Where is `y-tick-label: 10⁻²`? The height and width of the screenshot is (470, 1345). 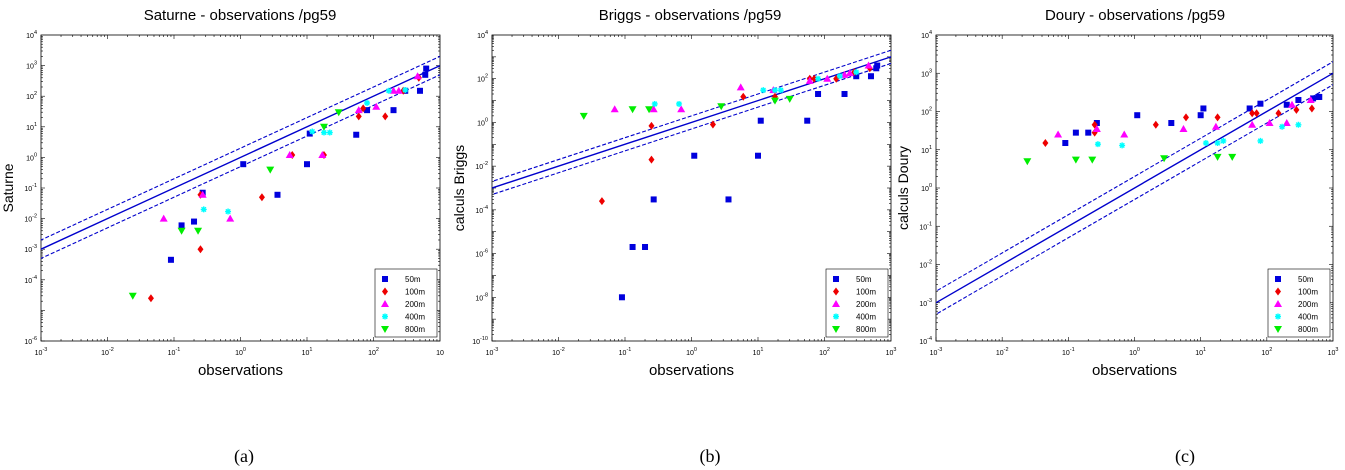
y-tick-label: 10⁻² is located at coordinates (925, 265).